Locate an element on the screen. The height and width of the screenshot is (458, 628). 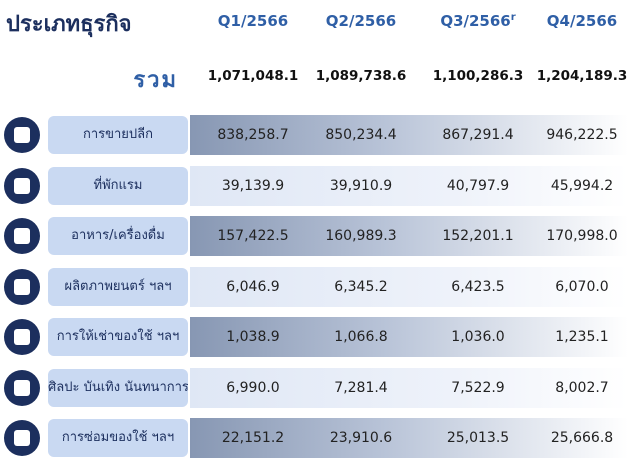
total-value: 1,071,048.1 is located at coordinates (253, 76).